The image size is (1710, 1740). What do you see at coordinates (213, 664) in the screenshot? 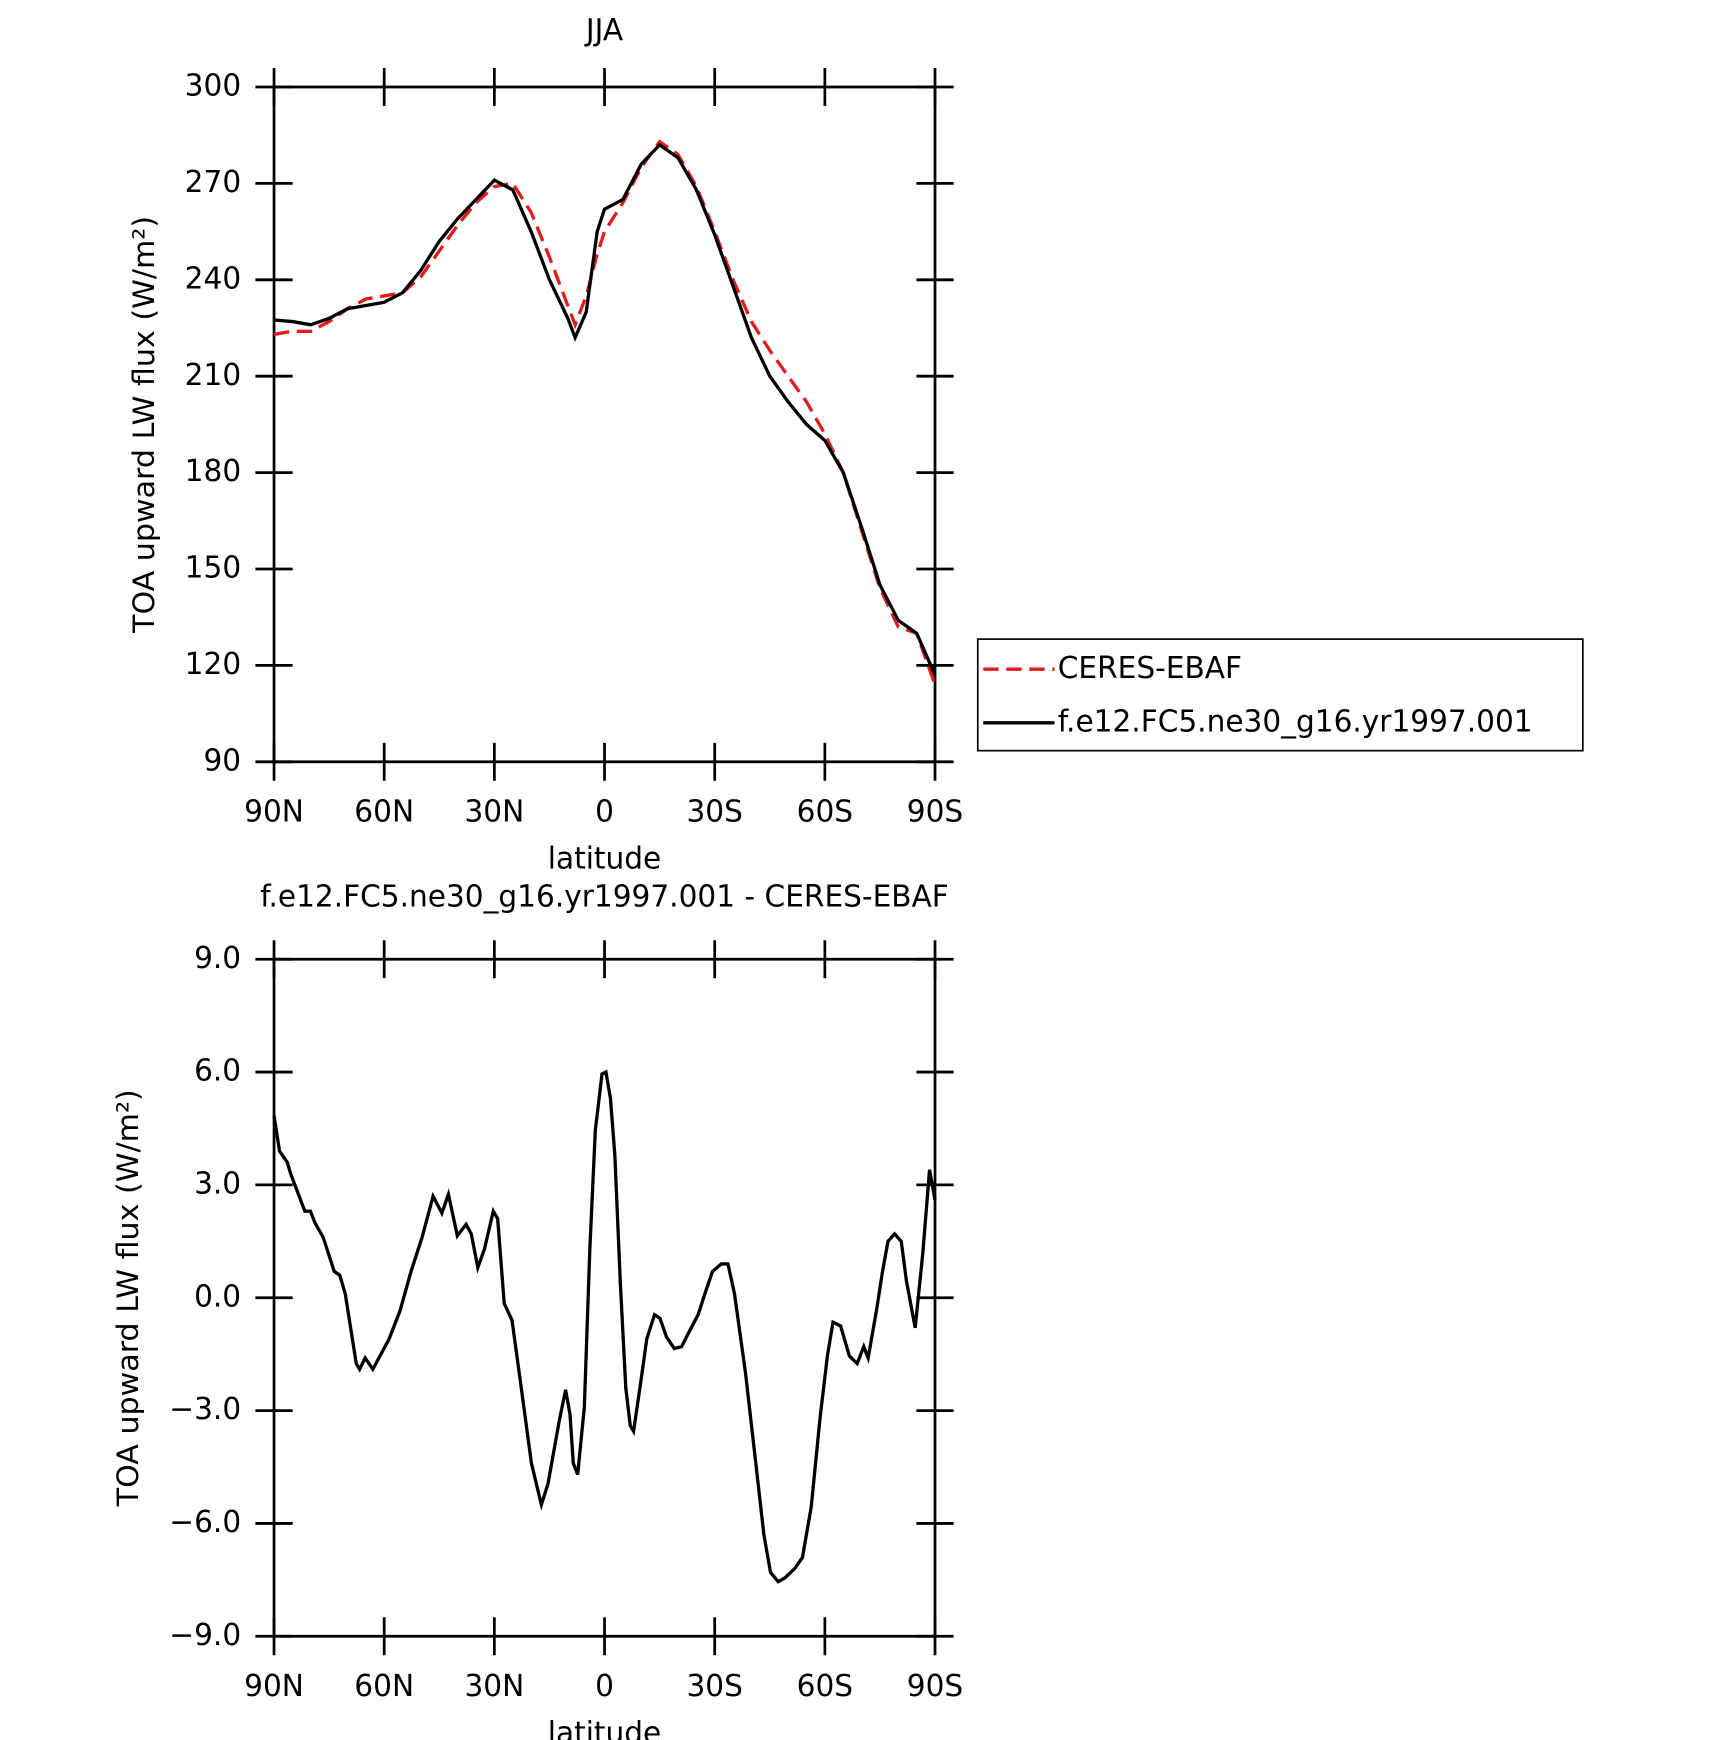
I see `y-tick-label: 120` at bounding box center [213, 664].